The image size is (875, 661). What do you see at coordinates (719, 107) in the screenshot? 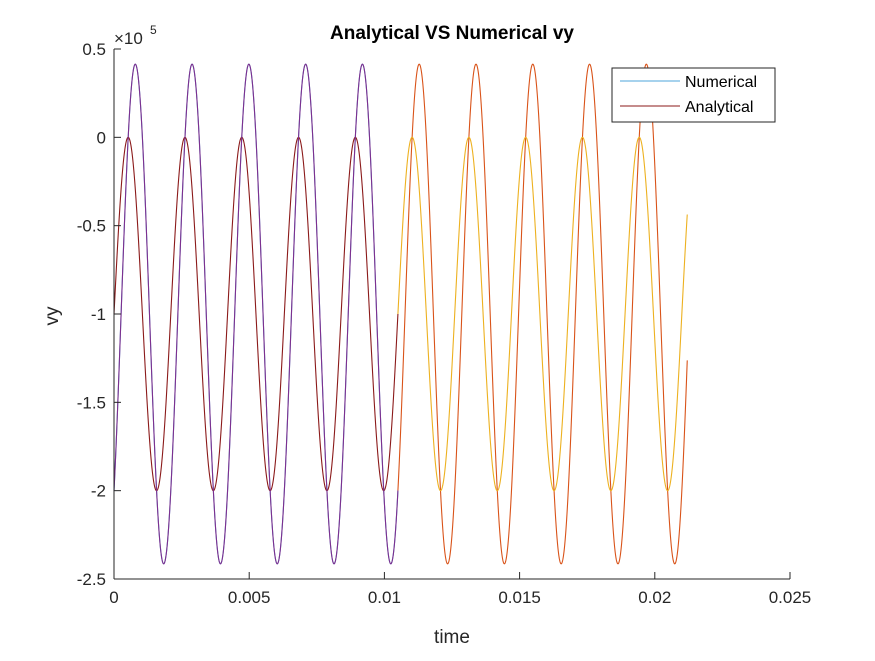
I see `legend-label-analytical: Analytical` at bounding box center [719, 107].